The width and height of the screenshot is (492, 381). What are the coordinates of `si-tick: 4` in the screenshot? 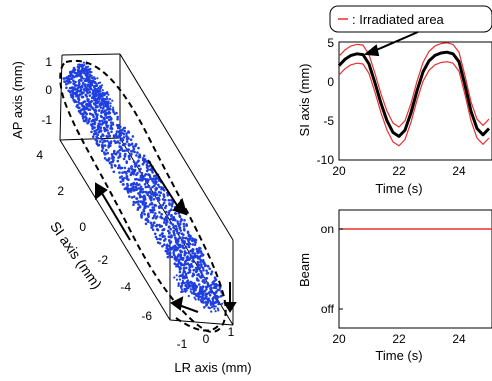 It's located at (39, 155).